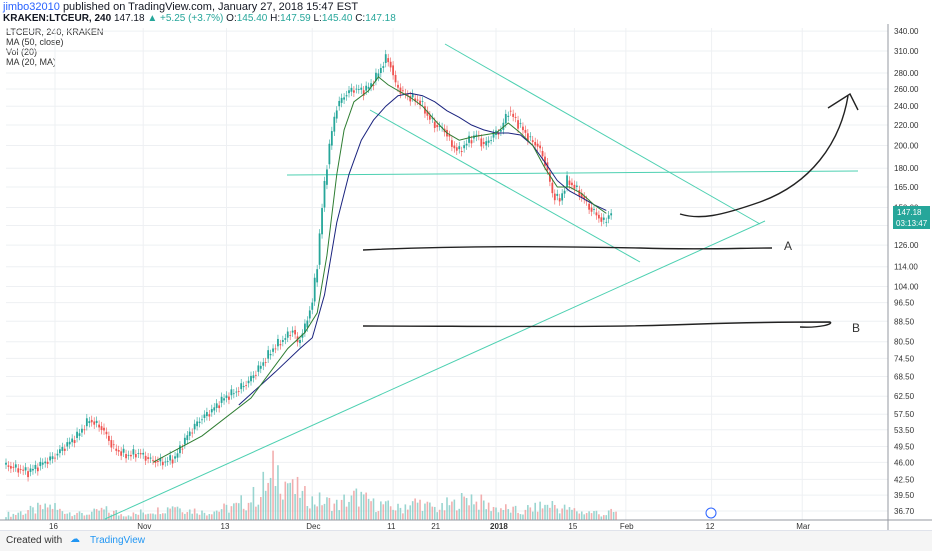 The width and height of the screenshot is (932, 551). I want to click on x-tick-label: Mar, so click(803, 526).